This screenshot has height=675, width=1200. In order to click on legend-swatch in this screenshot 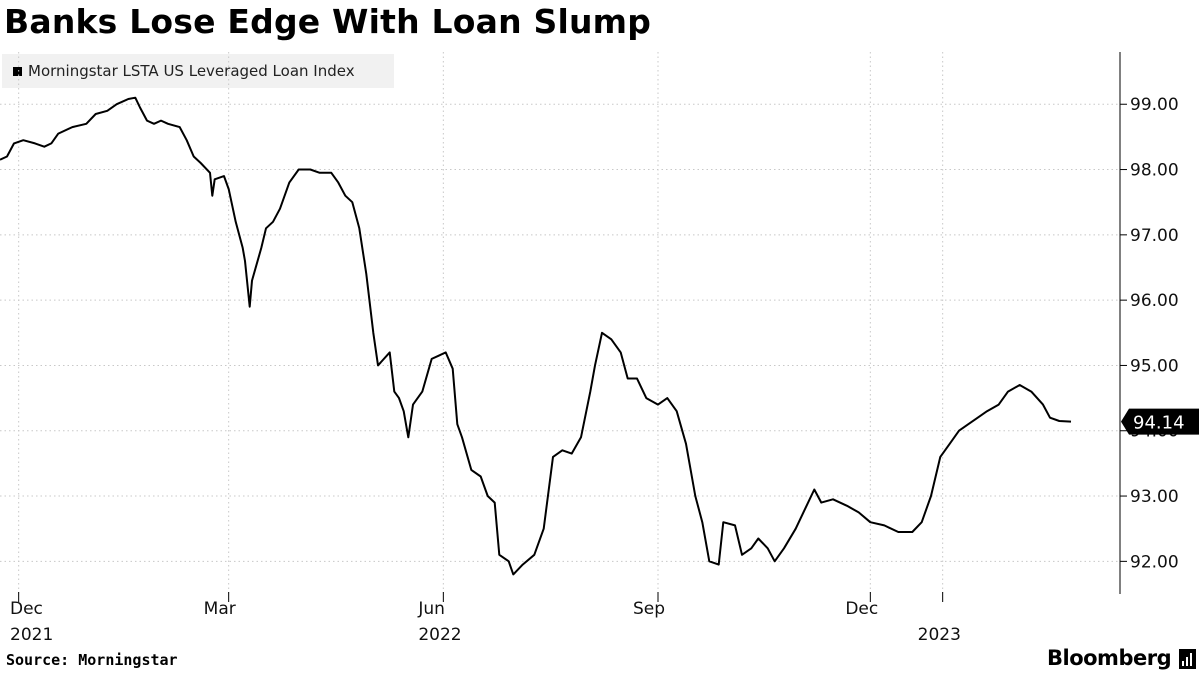, I will do `click(17, 71)`.